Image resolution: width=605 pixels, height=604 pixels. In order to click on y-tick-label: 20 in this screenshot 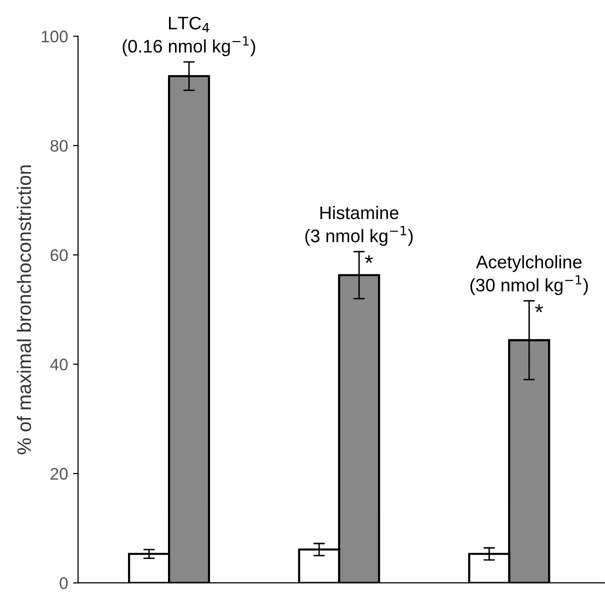, I will do `click(59, 474)`.